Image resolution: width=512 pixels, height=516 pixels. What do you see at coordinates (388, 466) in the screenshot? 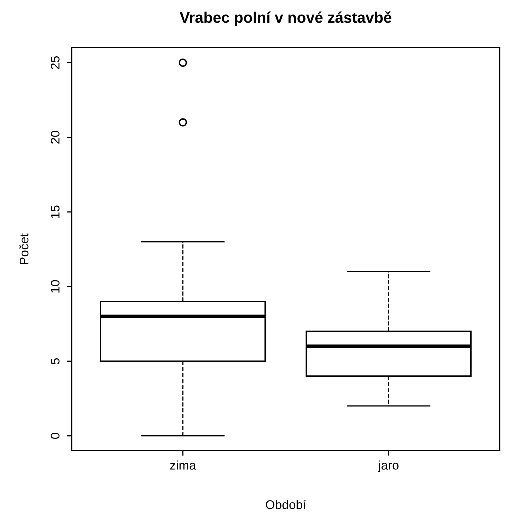
I see `x-tick-label: jaro` at bounding box center [388, 466].